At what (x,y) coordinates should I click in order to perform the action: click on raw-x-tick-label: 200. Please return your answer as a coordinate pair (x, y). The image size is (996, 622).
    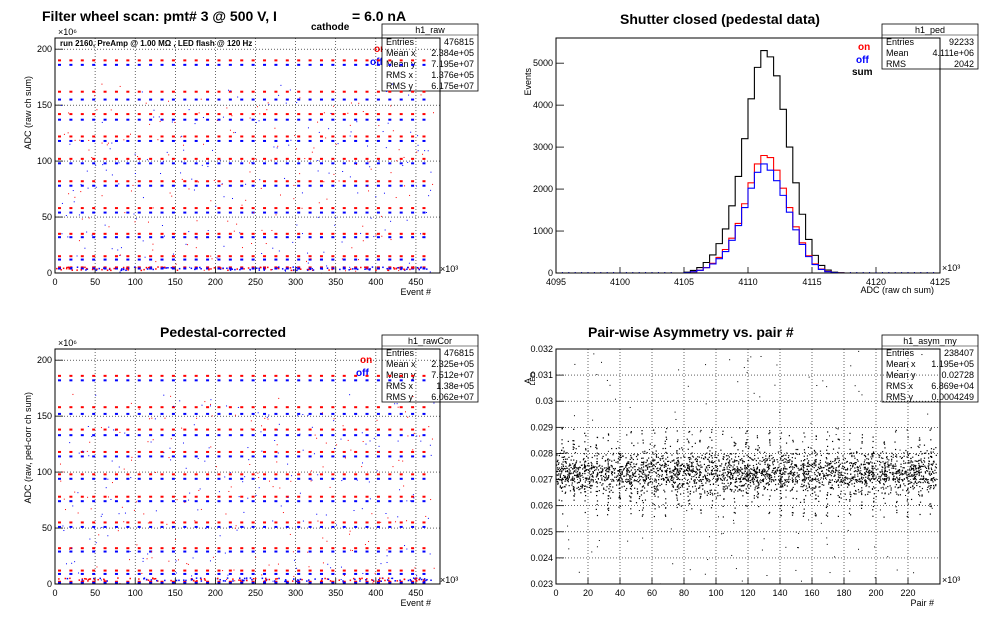
    Looking at the image, I should click on (215, 282).